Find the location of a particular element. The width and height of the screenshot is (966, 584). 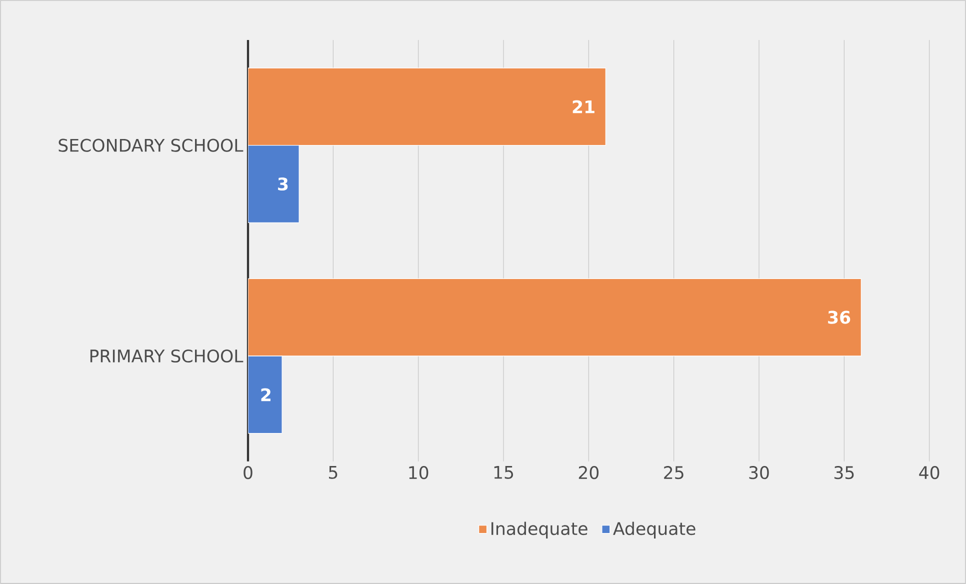

x-tick-label: 0 is located at coordinates (248, 473).